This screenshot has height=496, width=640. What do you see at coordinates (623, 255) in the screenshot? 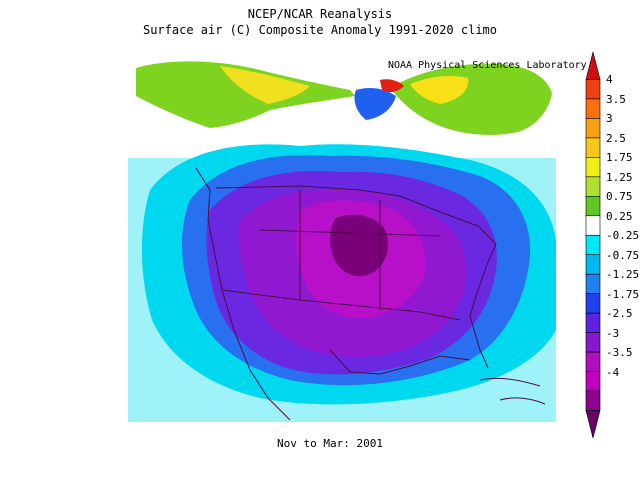
I see `colorbar-tick-label: -0.75` at bounding box center [623, 255].